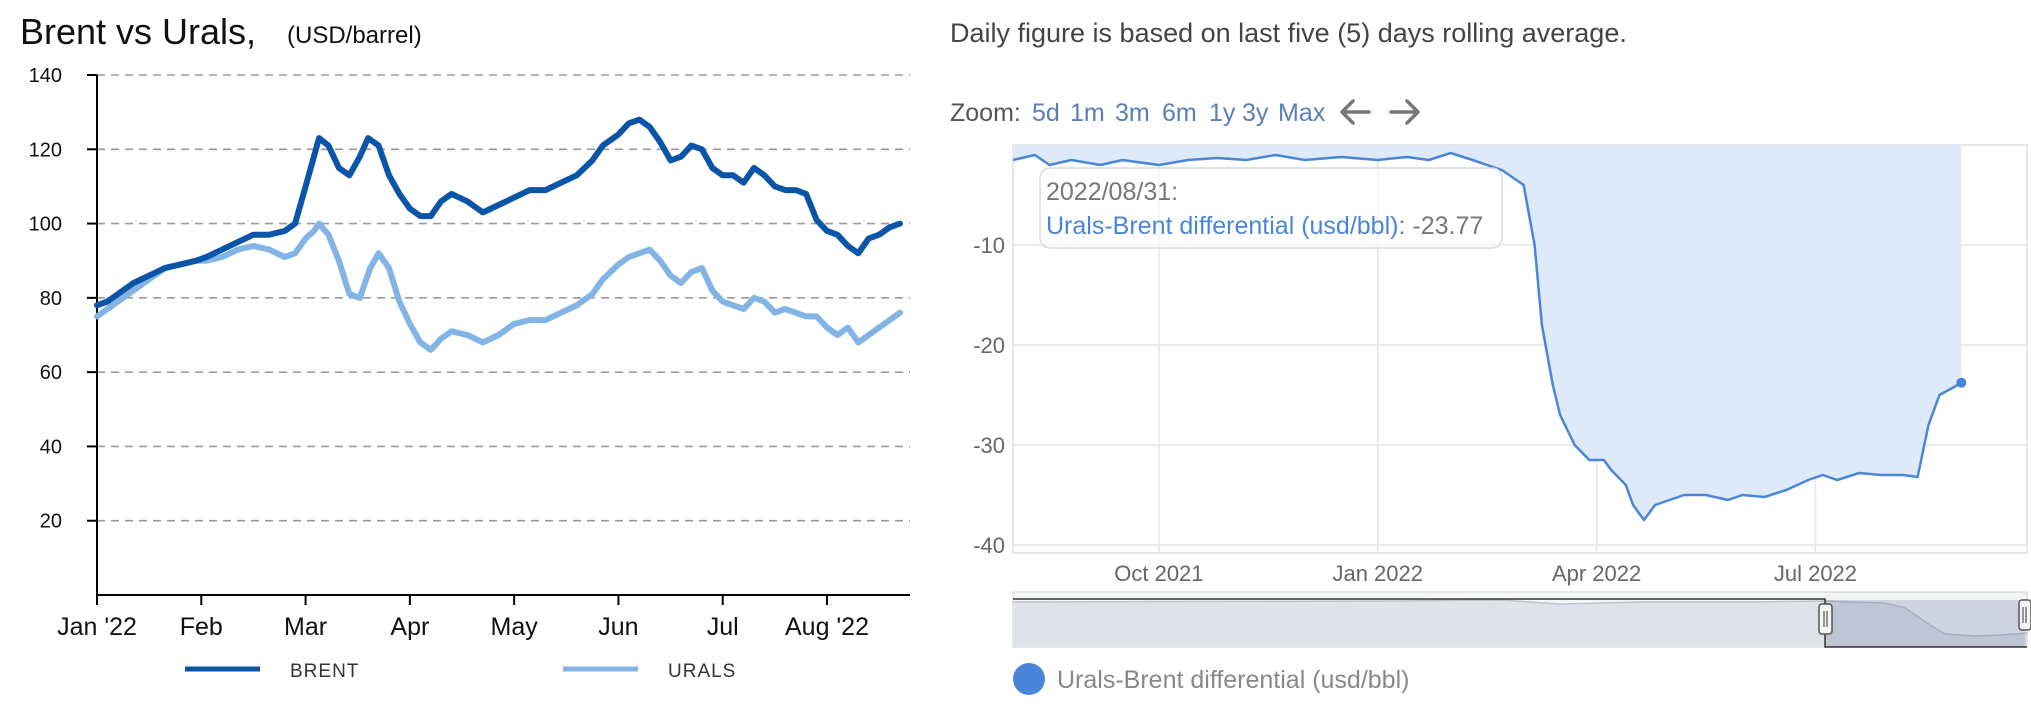 The height and width of the screenshot is (708, 2031). I want to click on navigator-unselected-region, so click(1419, 619).